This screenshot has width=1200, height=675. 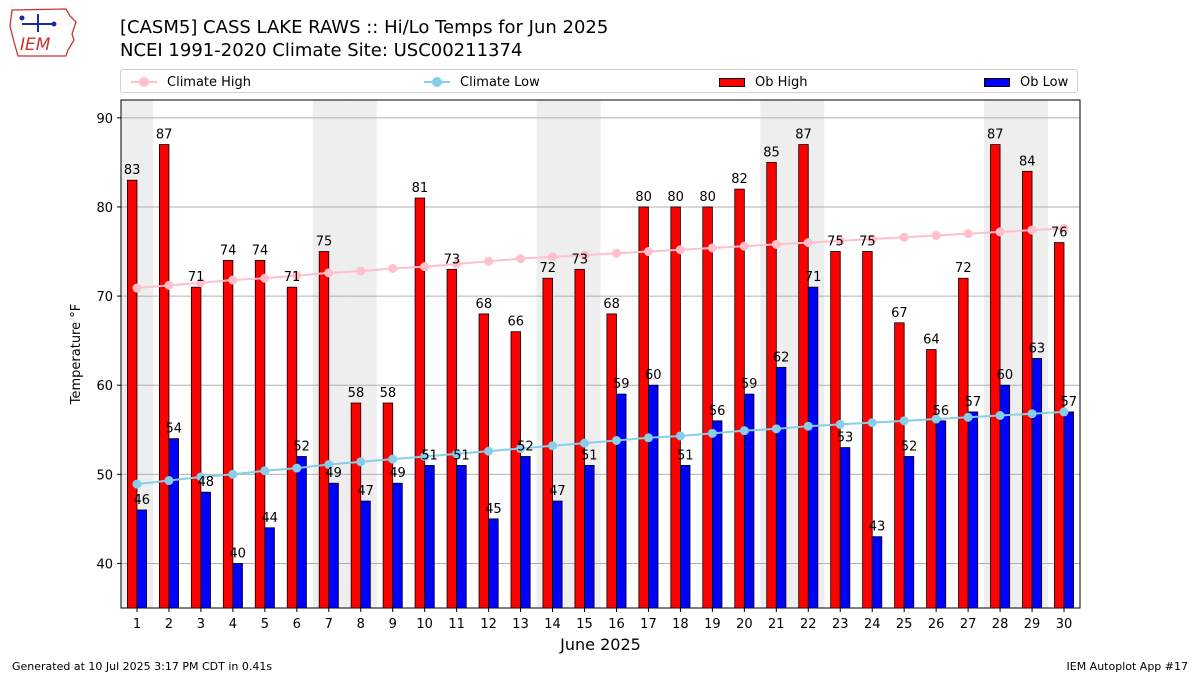 What do you see at coordinates (877, 527) in the screenshot?
I see `label-ob-low: 43` at bounding box center [877, 527].